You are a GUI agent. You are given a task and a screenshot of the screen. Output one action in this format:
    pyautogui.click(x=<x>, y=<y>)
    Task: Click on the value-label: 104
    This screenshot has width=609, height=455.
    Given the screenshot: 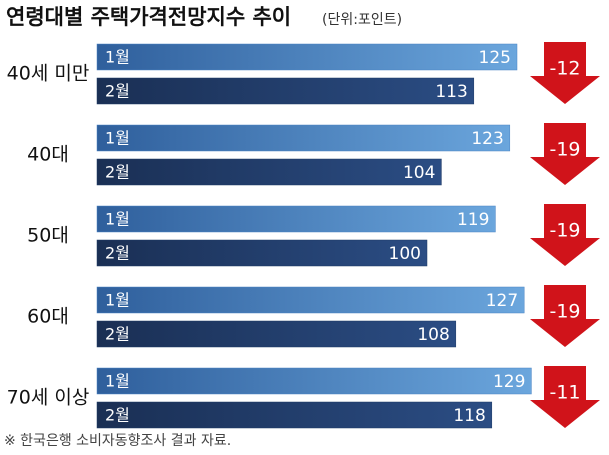 What is the action you would take?
    pyautogui.click(x=419, y=173)
    